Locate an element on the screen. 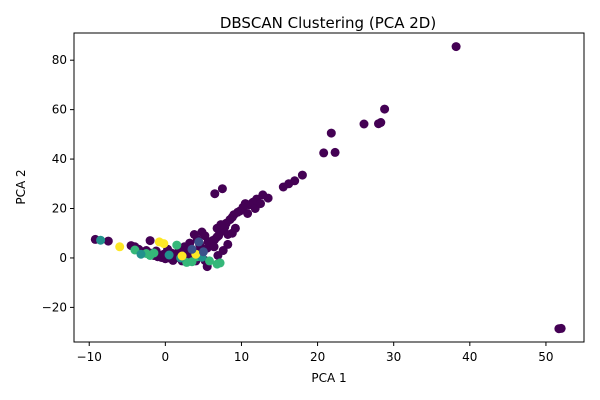 The image size is (600, 400). x-tick-label: 20 is located at coordinates (317, 357).